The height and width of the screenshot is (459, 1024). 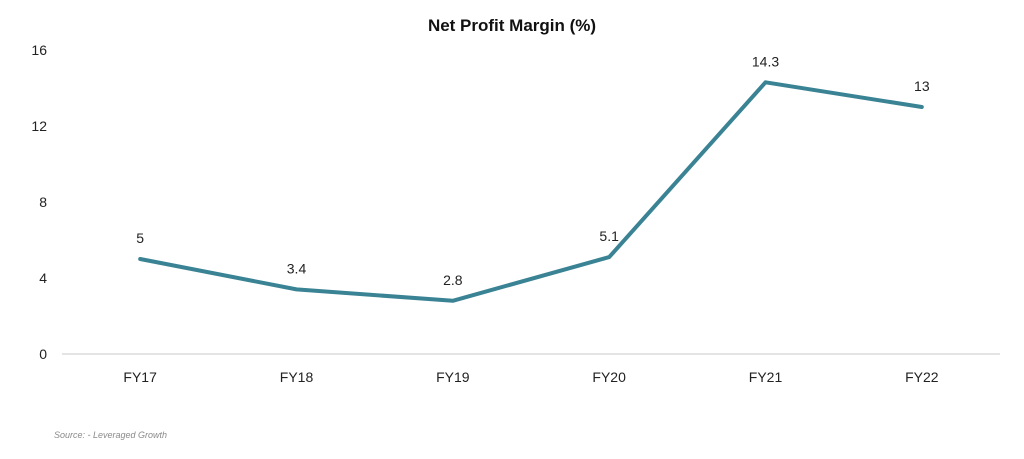 What do you see at coordinates (297, 377) in the screenshot?
I see `x-tick-label: FY18` at bounding box center [297, 377].